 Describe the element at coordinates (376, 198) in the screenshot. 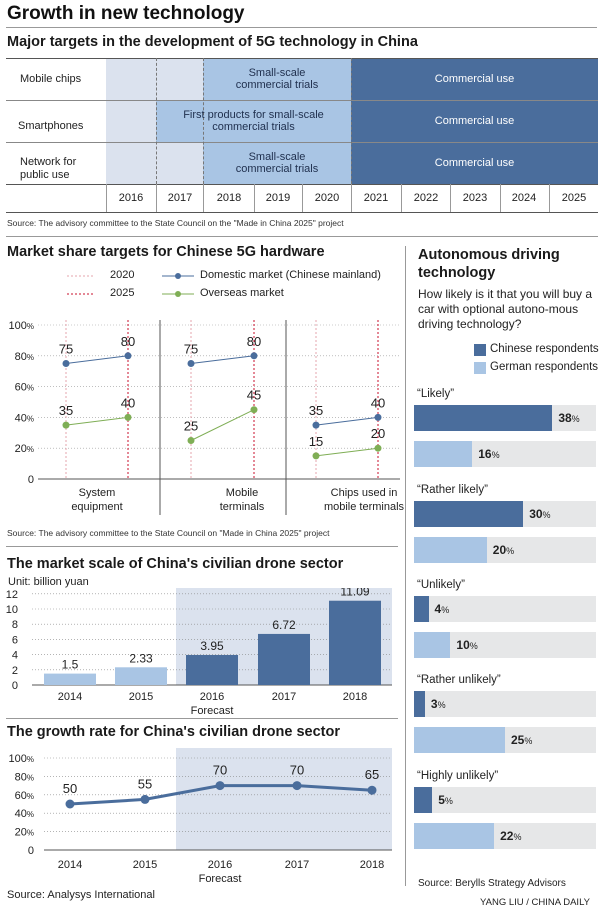

I see `g5-year: 2021` at that location.